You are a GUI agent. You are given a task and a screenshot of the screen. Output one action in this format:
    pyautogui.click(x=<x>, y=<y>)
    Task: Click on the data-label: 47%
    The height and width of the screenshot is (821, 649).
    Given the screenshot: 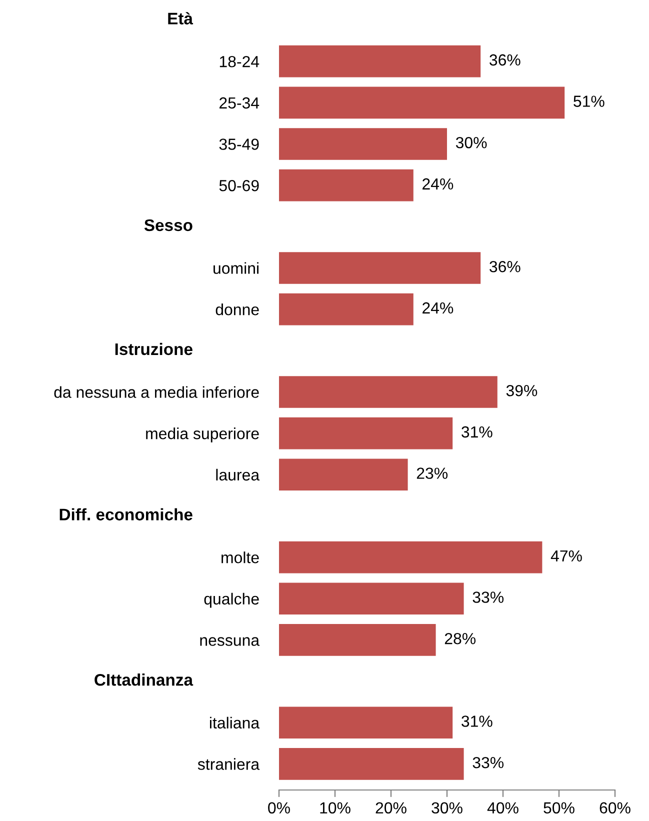 What is the action you would take?
    pyautogui.click(x=566, y=556)
    